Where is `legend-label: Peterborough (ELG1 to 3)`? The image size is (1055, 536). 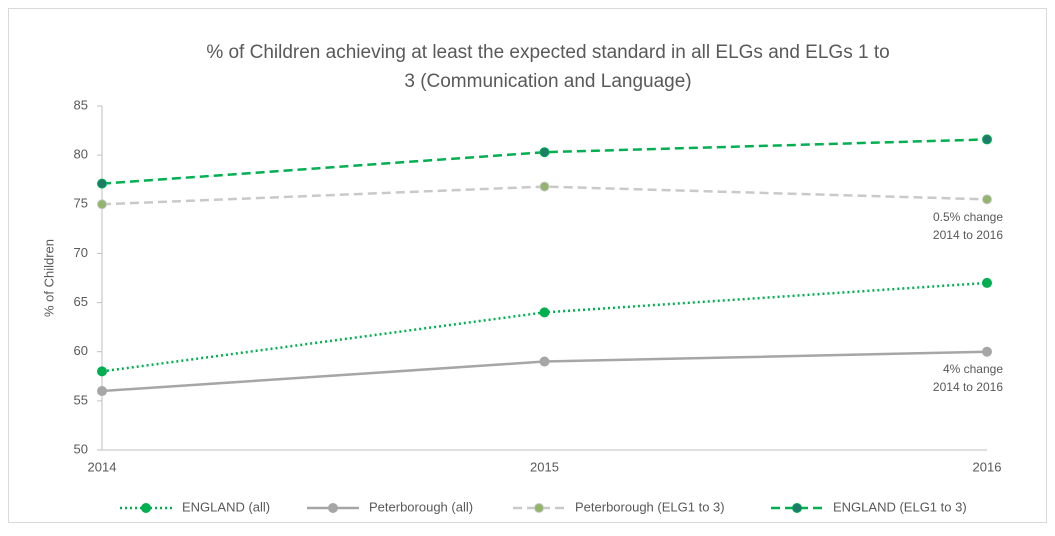
legend-label: Peterborough (ELG1 to 3) is located at coordinates (650, 506).